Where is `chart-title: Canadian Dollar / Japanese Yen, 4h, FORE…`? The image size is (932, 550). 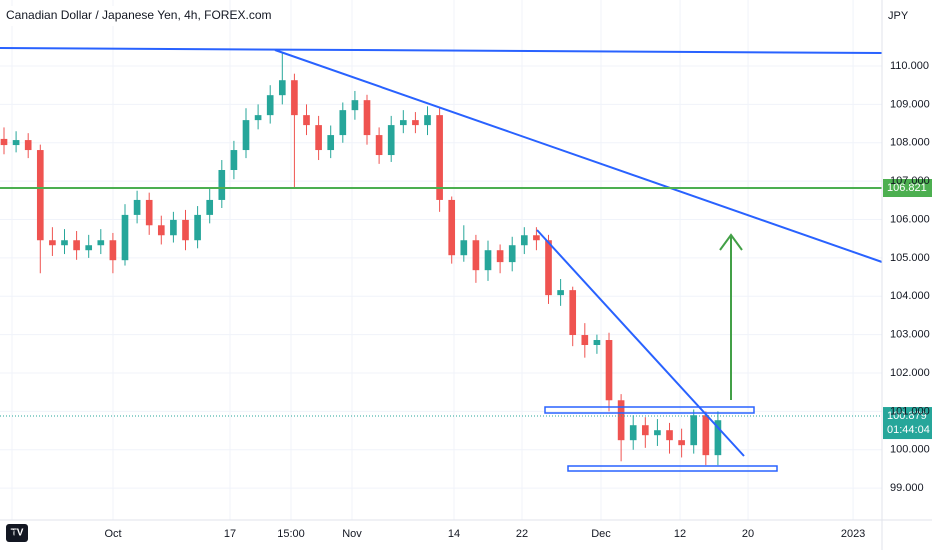 chart-title: Canadian Dollar / Japanese Yen, 4h, FORE… is located at coordinates (139, 15).